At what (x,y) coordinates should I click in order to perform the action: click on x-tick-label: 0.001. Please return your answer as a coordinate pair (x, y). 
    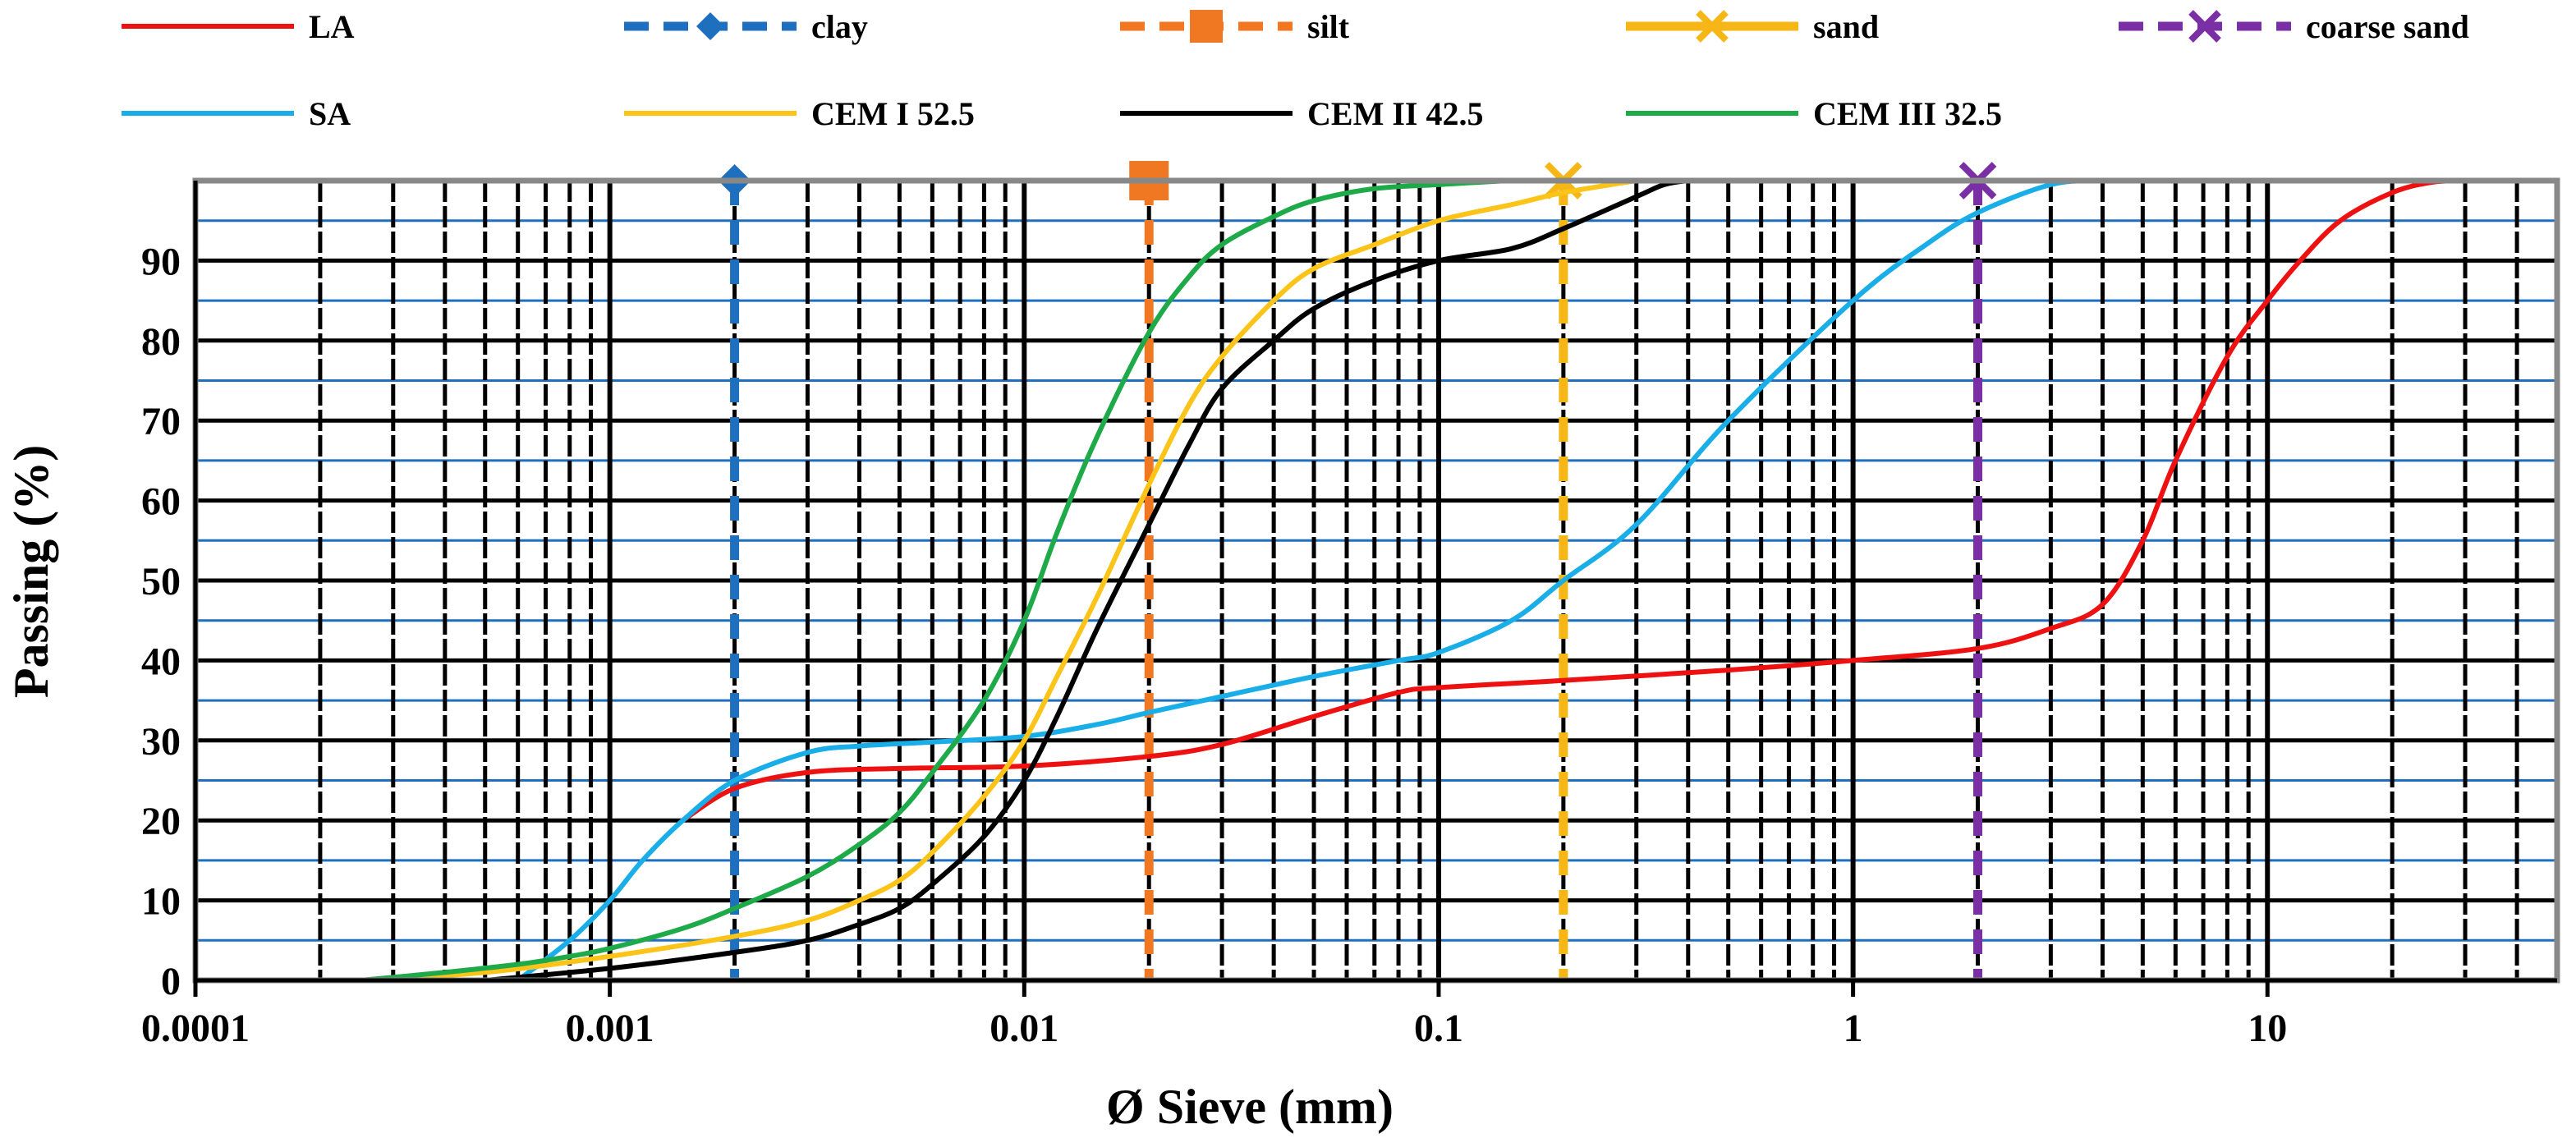
    Looking at the image, I should click on (610, 1028).